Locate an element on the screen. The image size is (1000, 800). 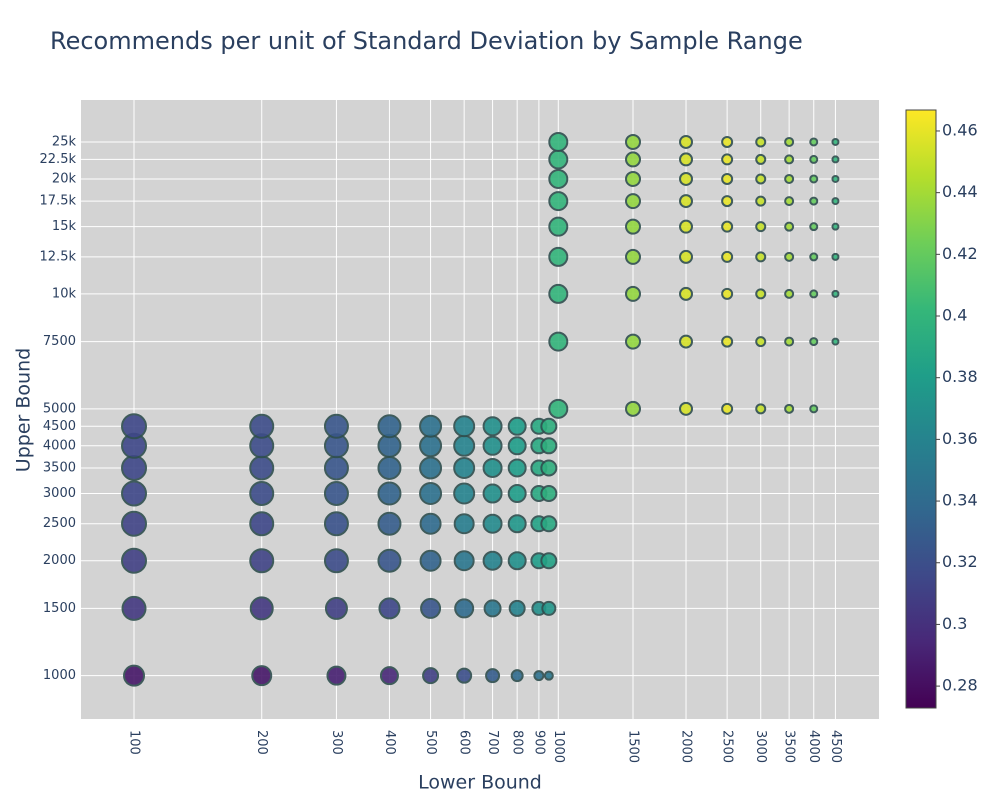
x-tick-label: 4500 is located at coordinates (835, 746).